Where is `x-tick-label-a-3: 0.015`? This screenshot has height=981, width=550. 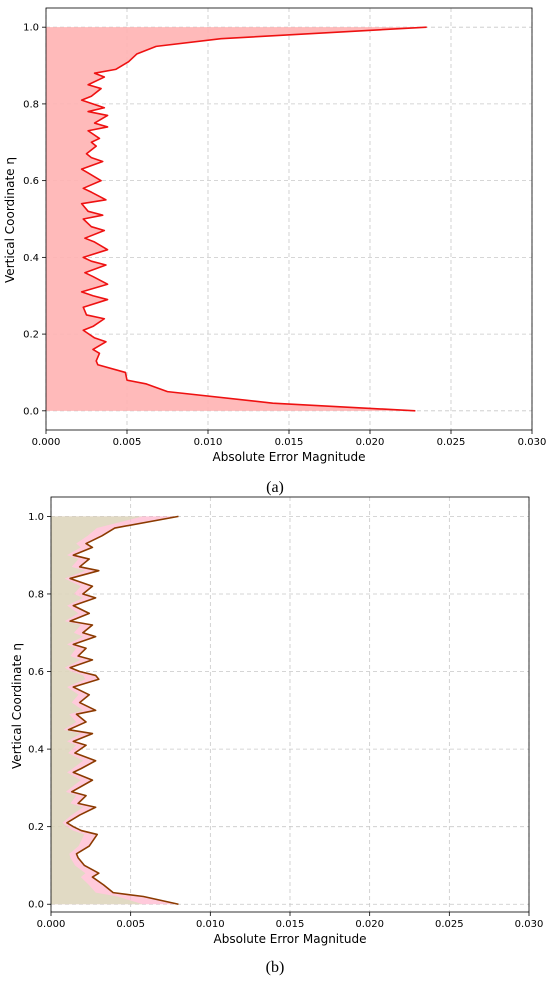
x-tick-label-a-3: 0.015 is located at coordinates (289, 442).